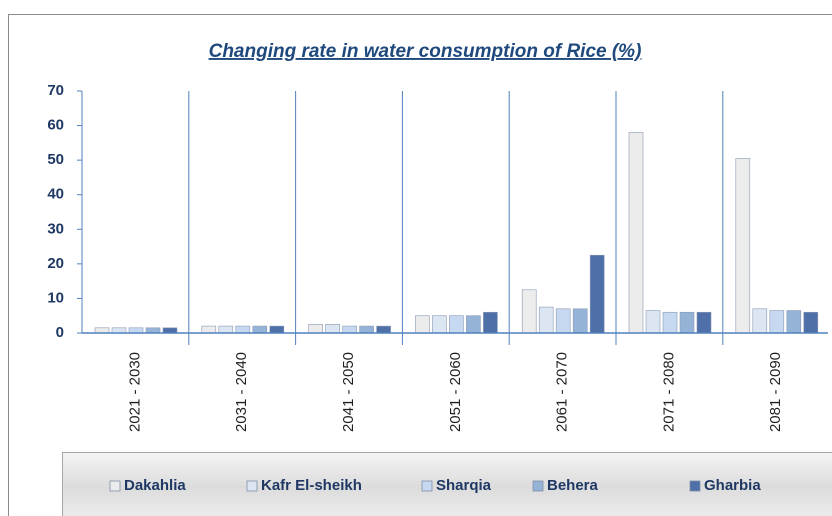  I want to click on legend-text: Kafr El-sheikh, so click(311, 485).